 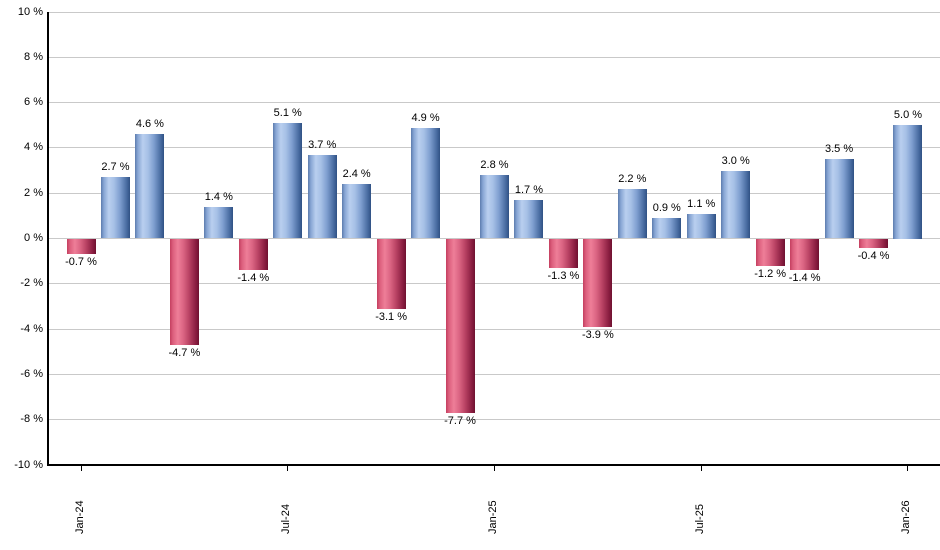 What do you see at coordinates (33, 56) in the screenshot?
I see `y-axis-tick-label: 8 %` at bounding box center [33, 56].